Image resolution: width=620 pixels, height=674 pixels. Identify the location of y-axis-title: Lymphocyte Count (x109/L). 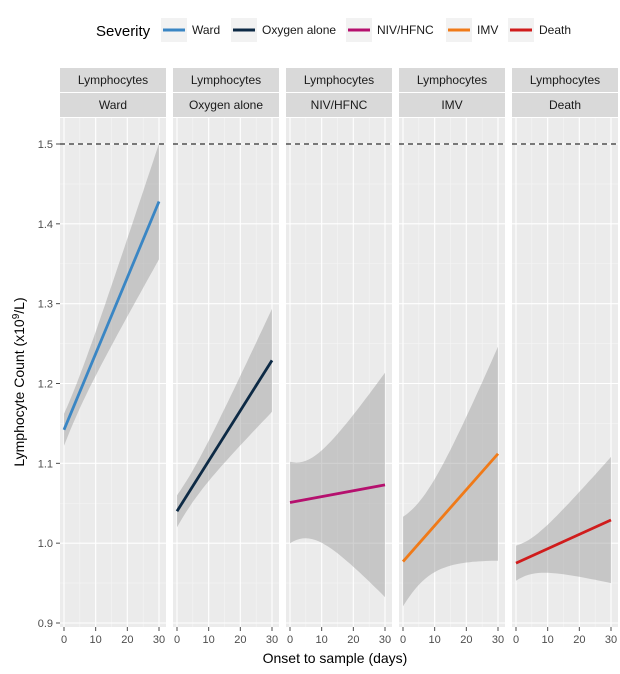
(19, 381).